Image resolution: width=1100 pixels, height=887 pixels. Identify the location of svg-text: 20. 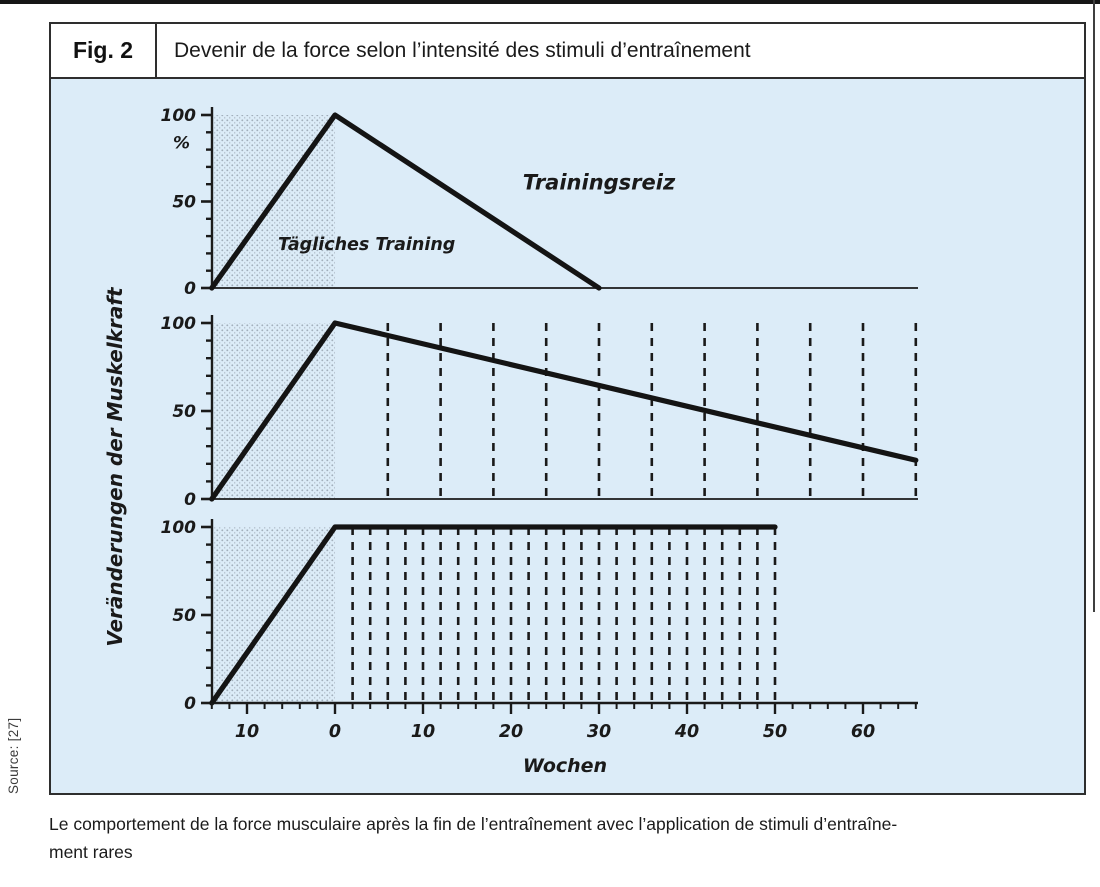
(511, 732).